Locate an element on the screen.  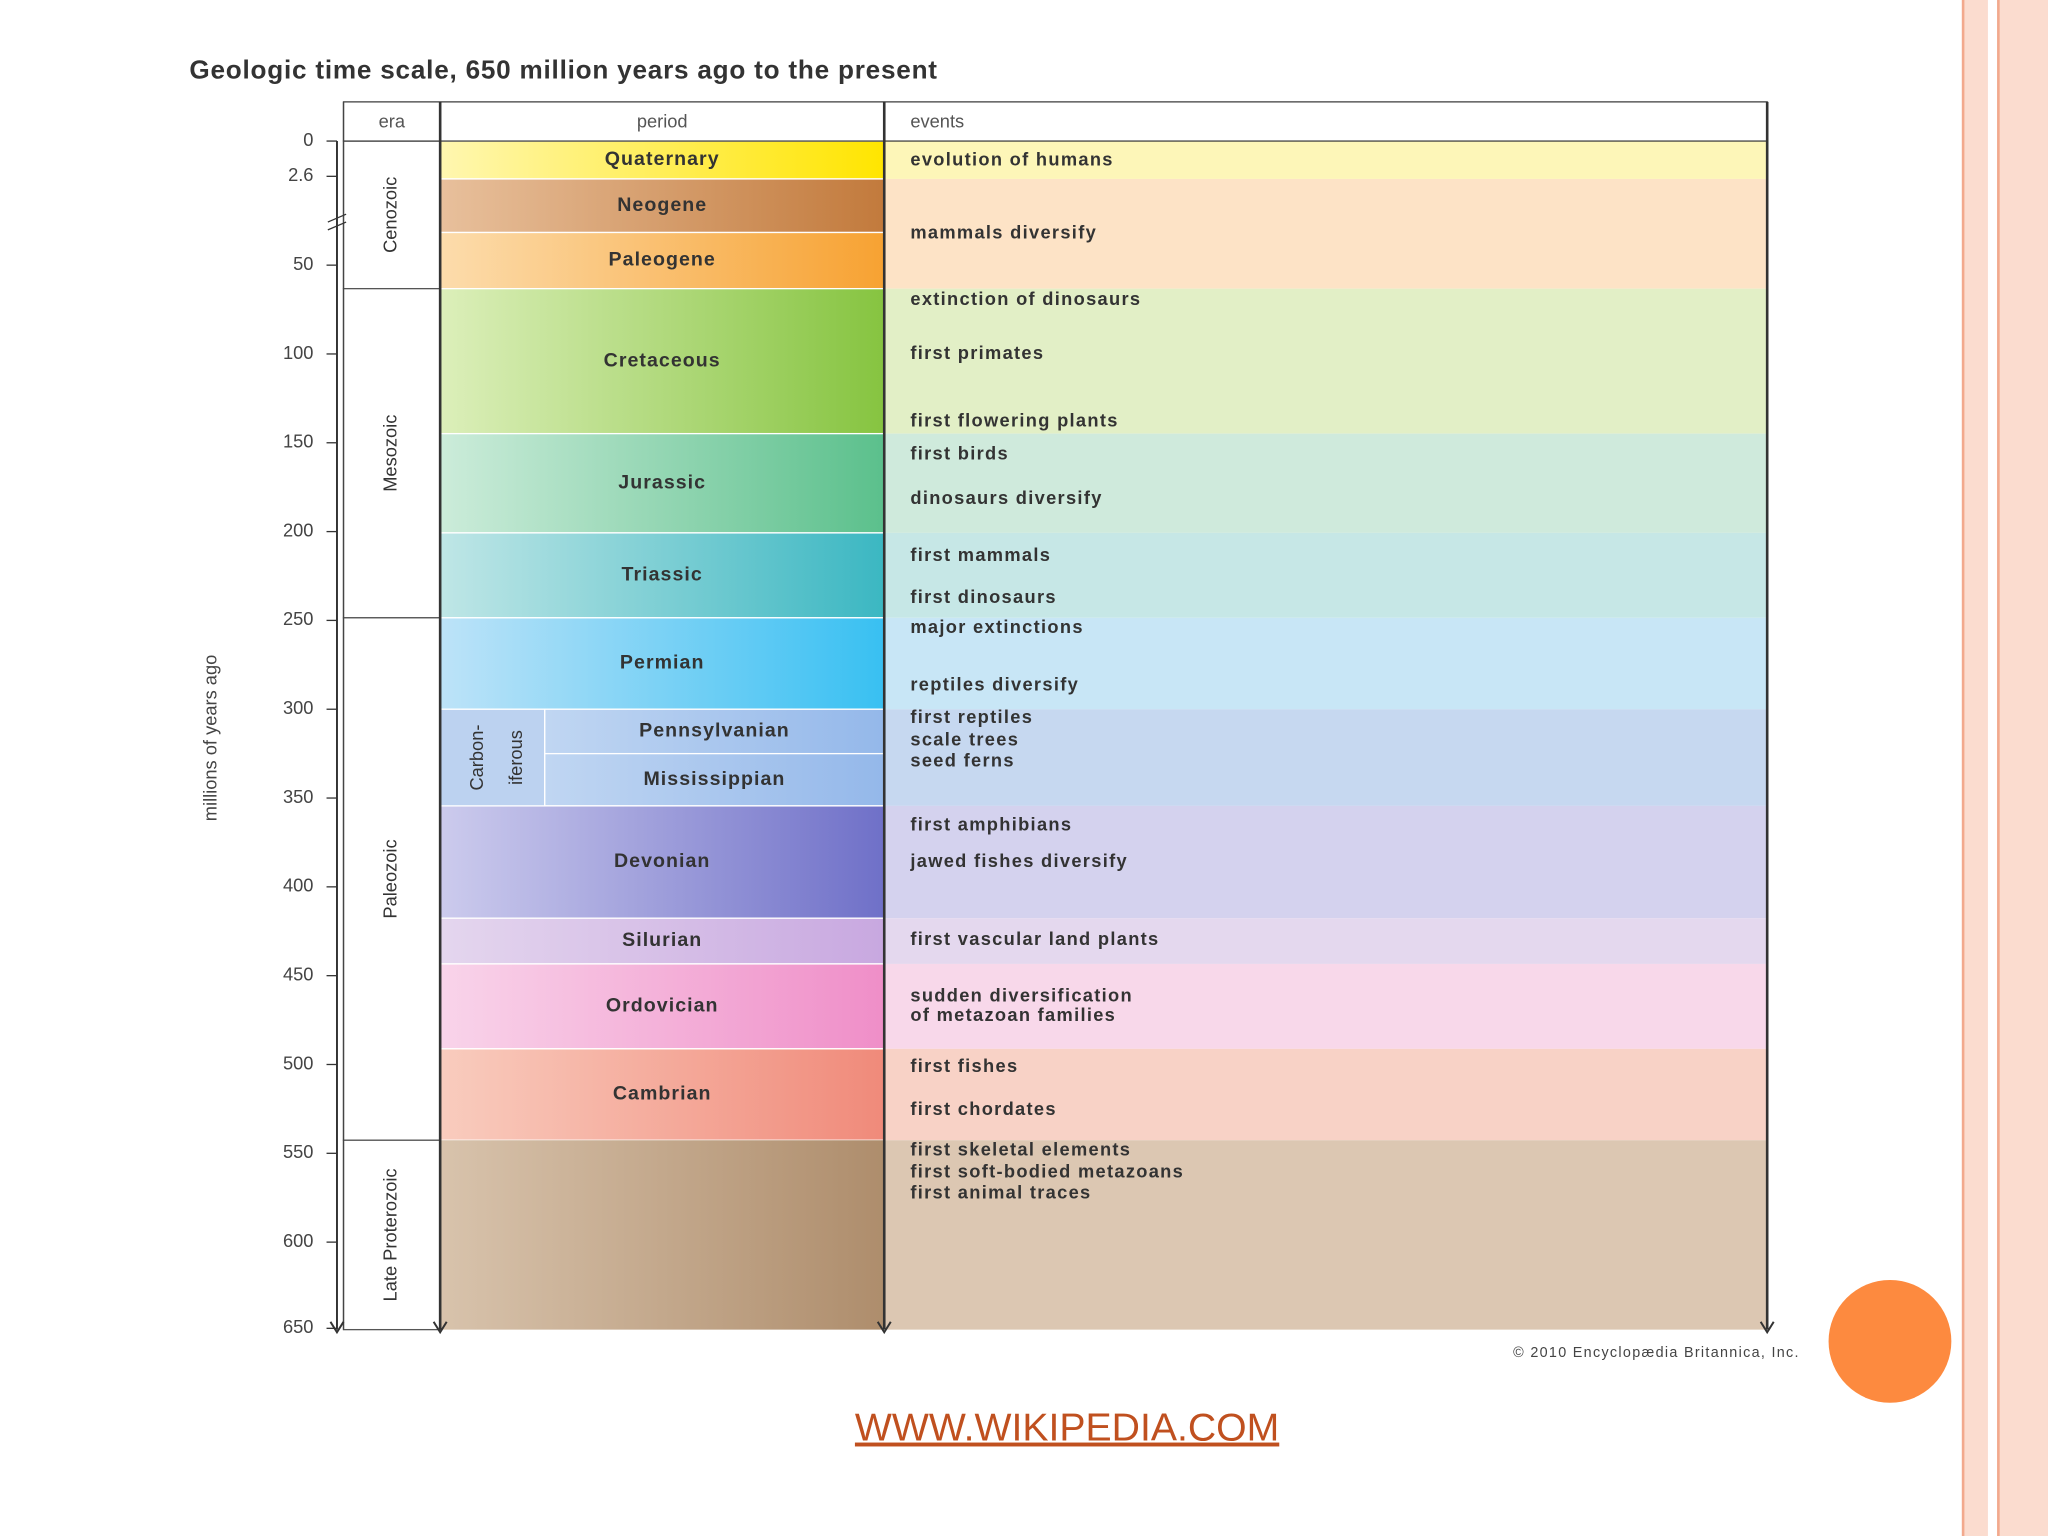
period-label: Neogene is located at coordinates (662, 205).